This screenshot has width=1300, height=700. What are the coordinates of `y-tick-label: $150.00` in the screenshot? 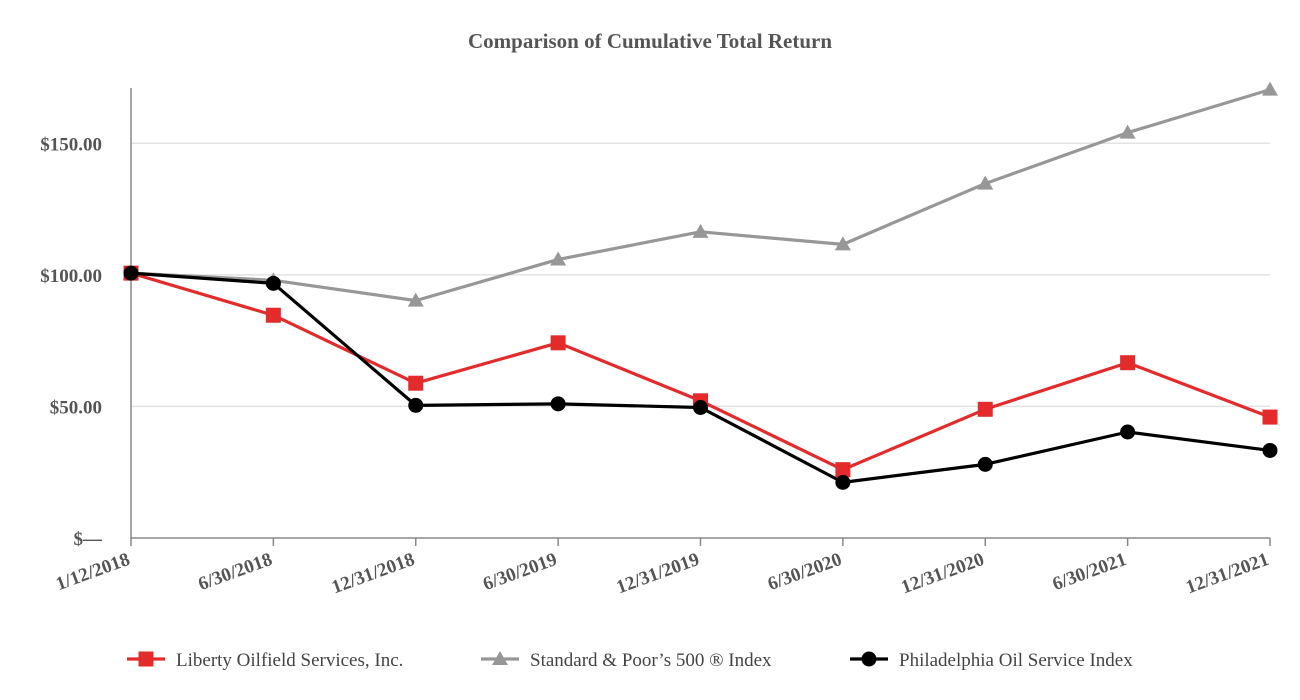 It's located at (71, 144).